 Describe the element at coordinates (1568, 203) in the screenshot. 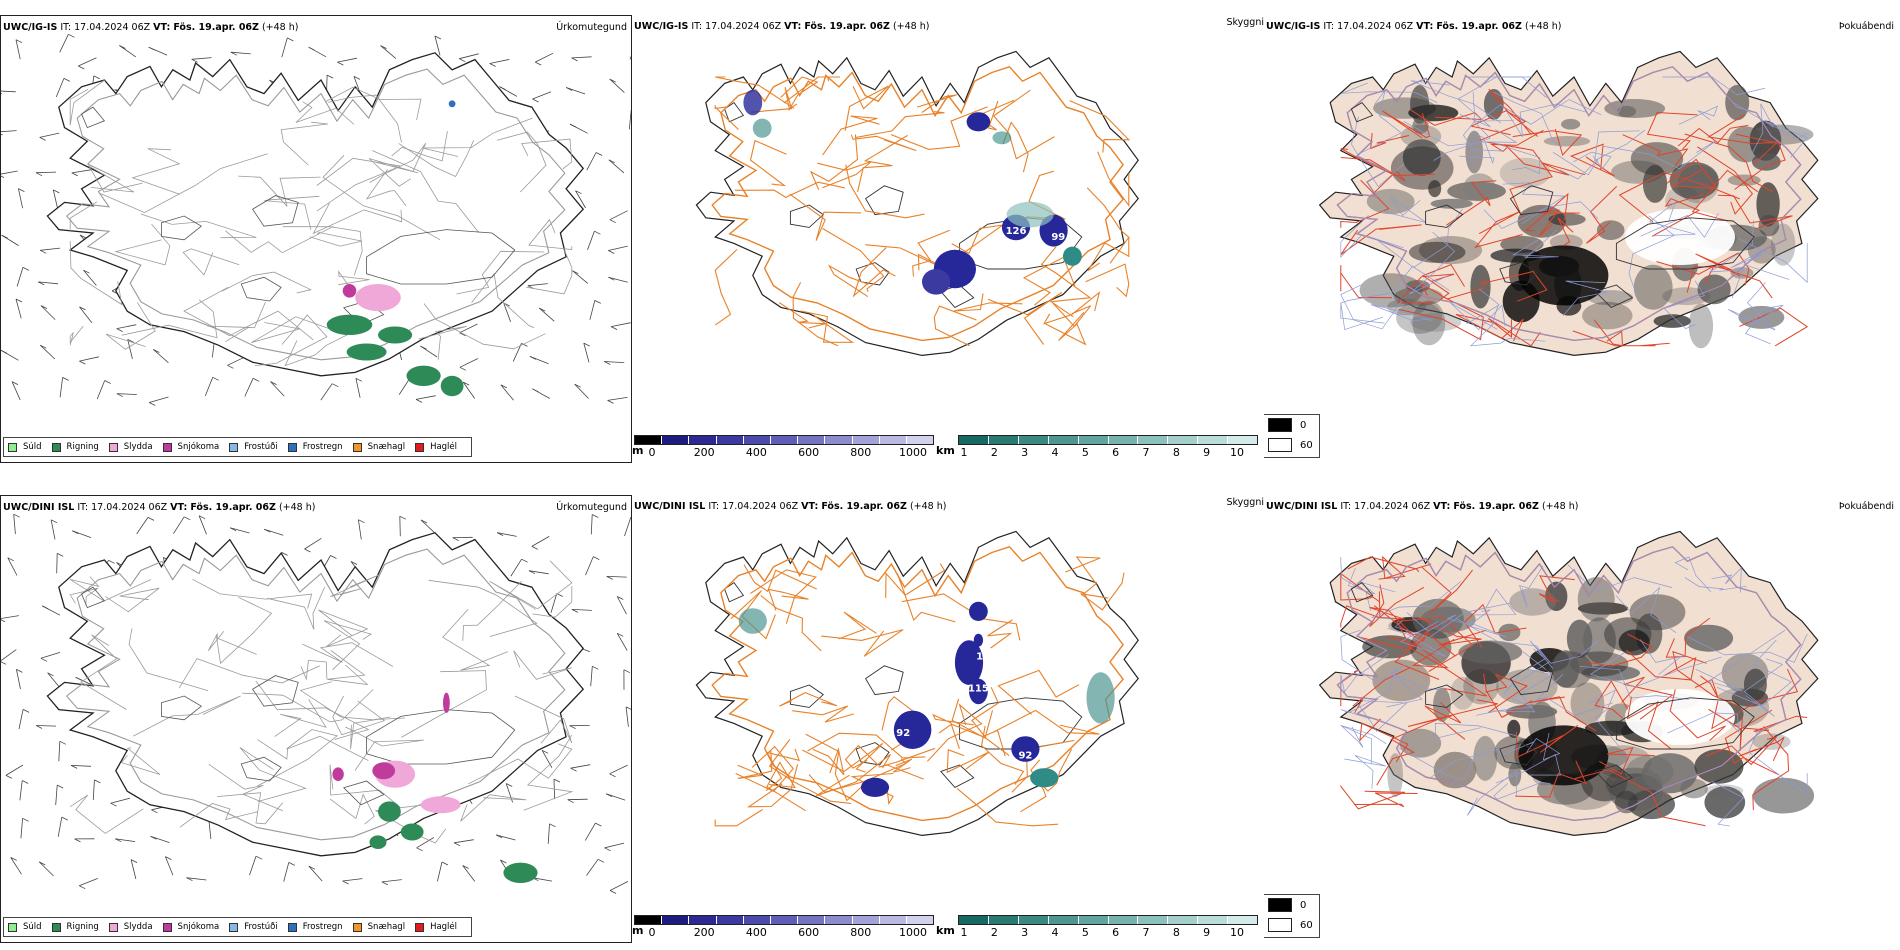

I see `iceland-map` at that location.